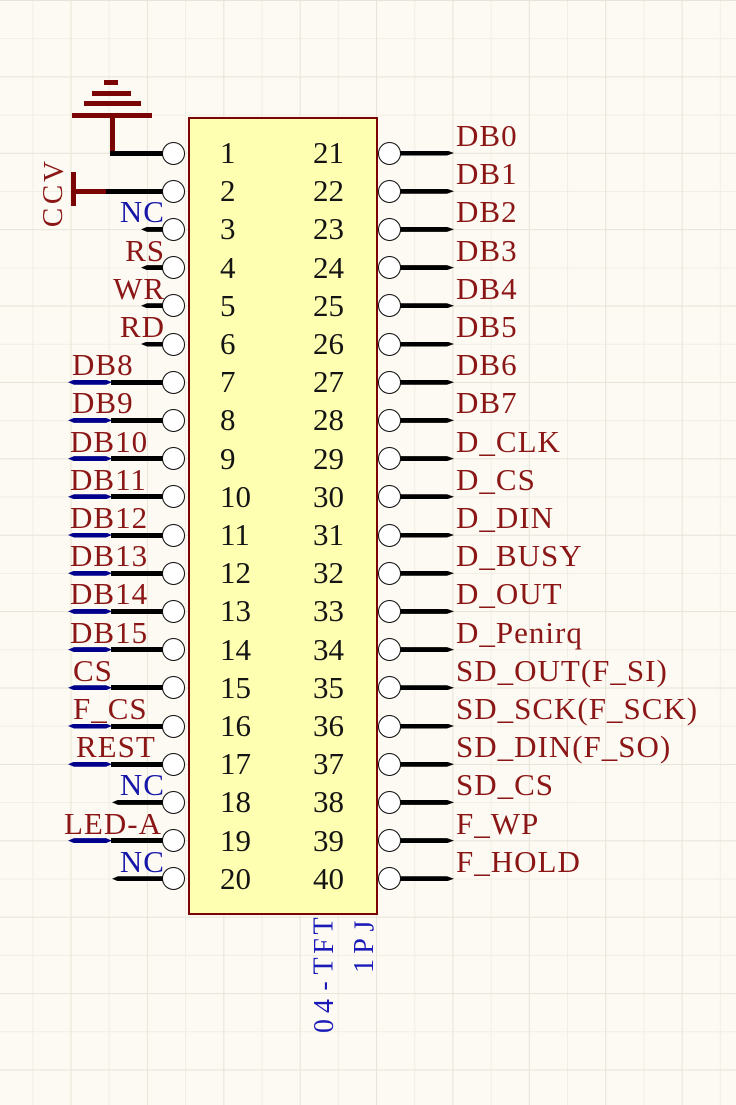  What do you see at coordinates (93, 670) in the screenshot?
I see `net-label: CS` at bounding box center [93, 670].